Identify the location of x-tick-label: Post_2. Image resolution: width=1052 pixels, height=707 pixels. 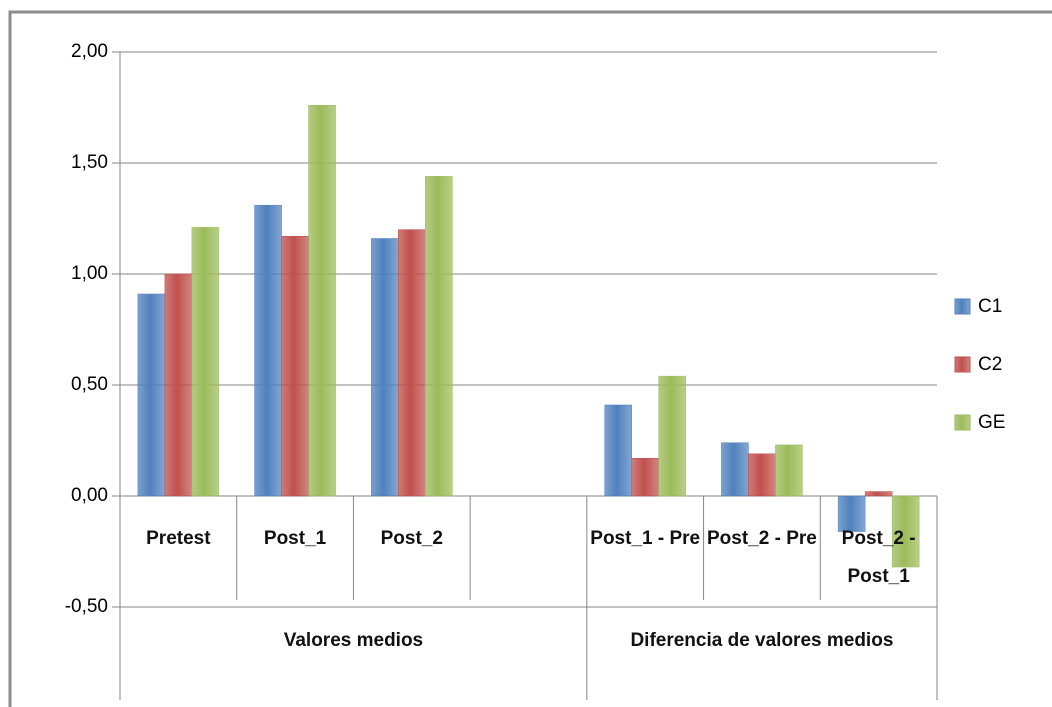
(411, 538).